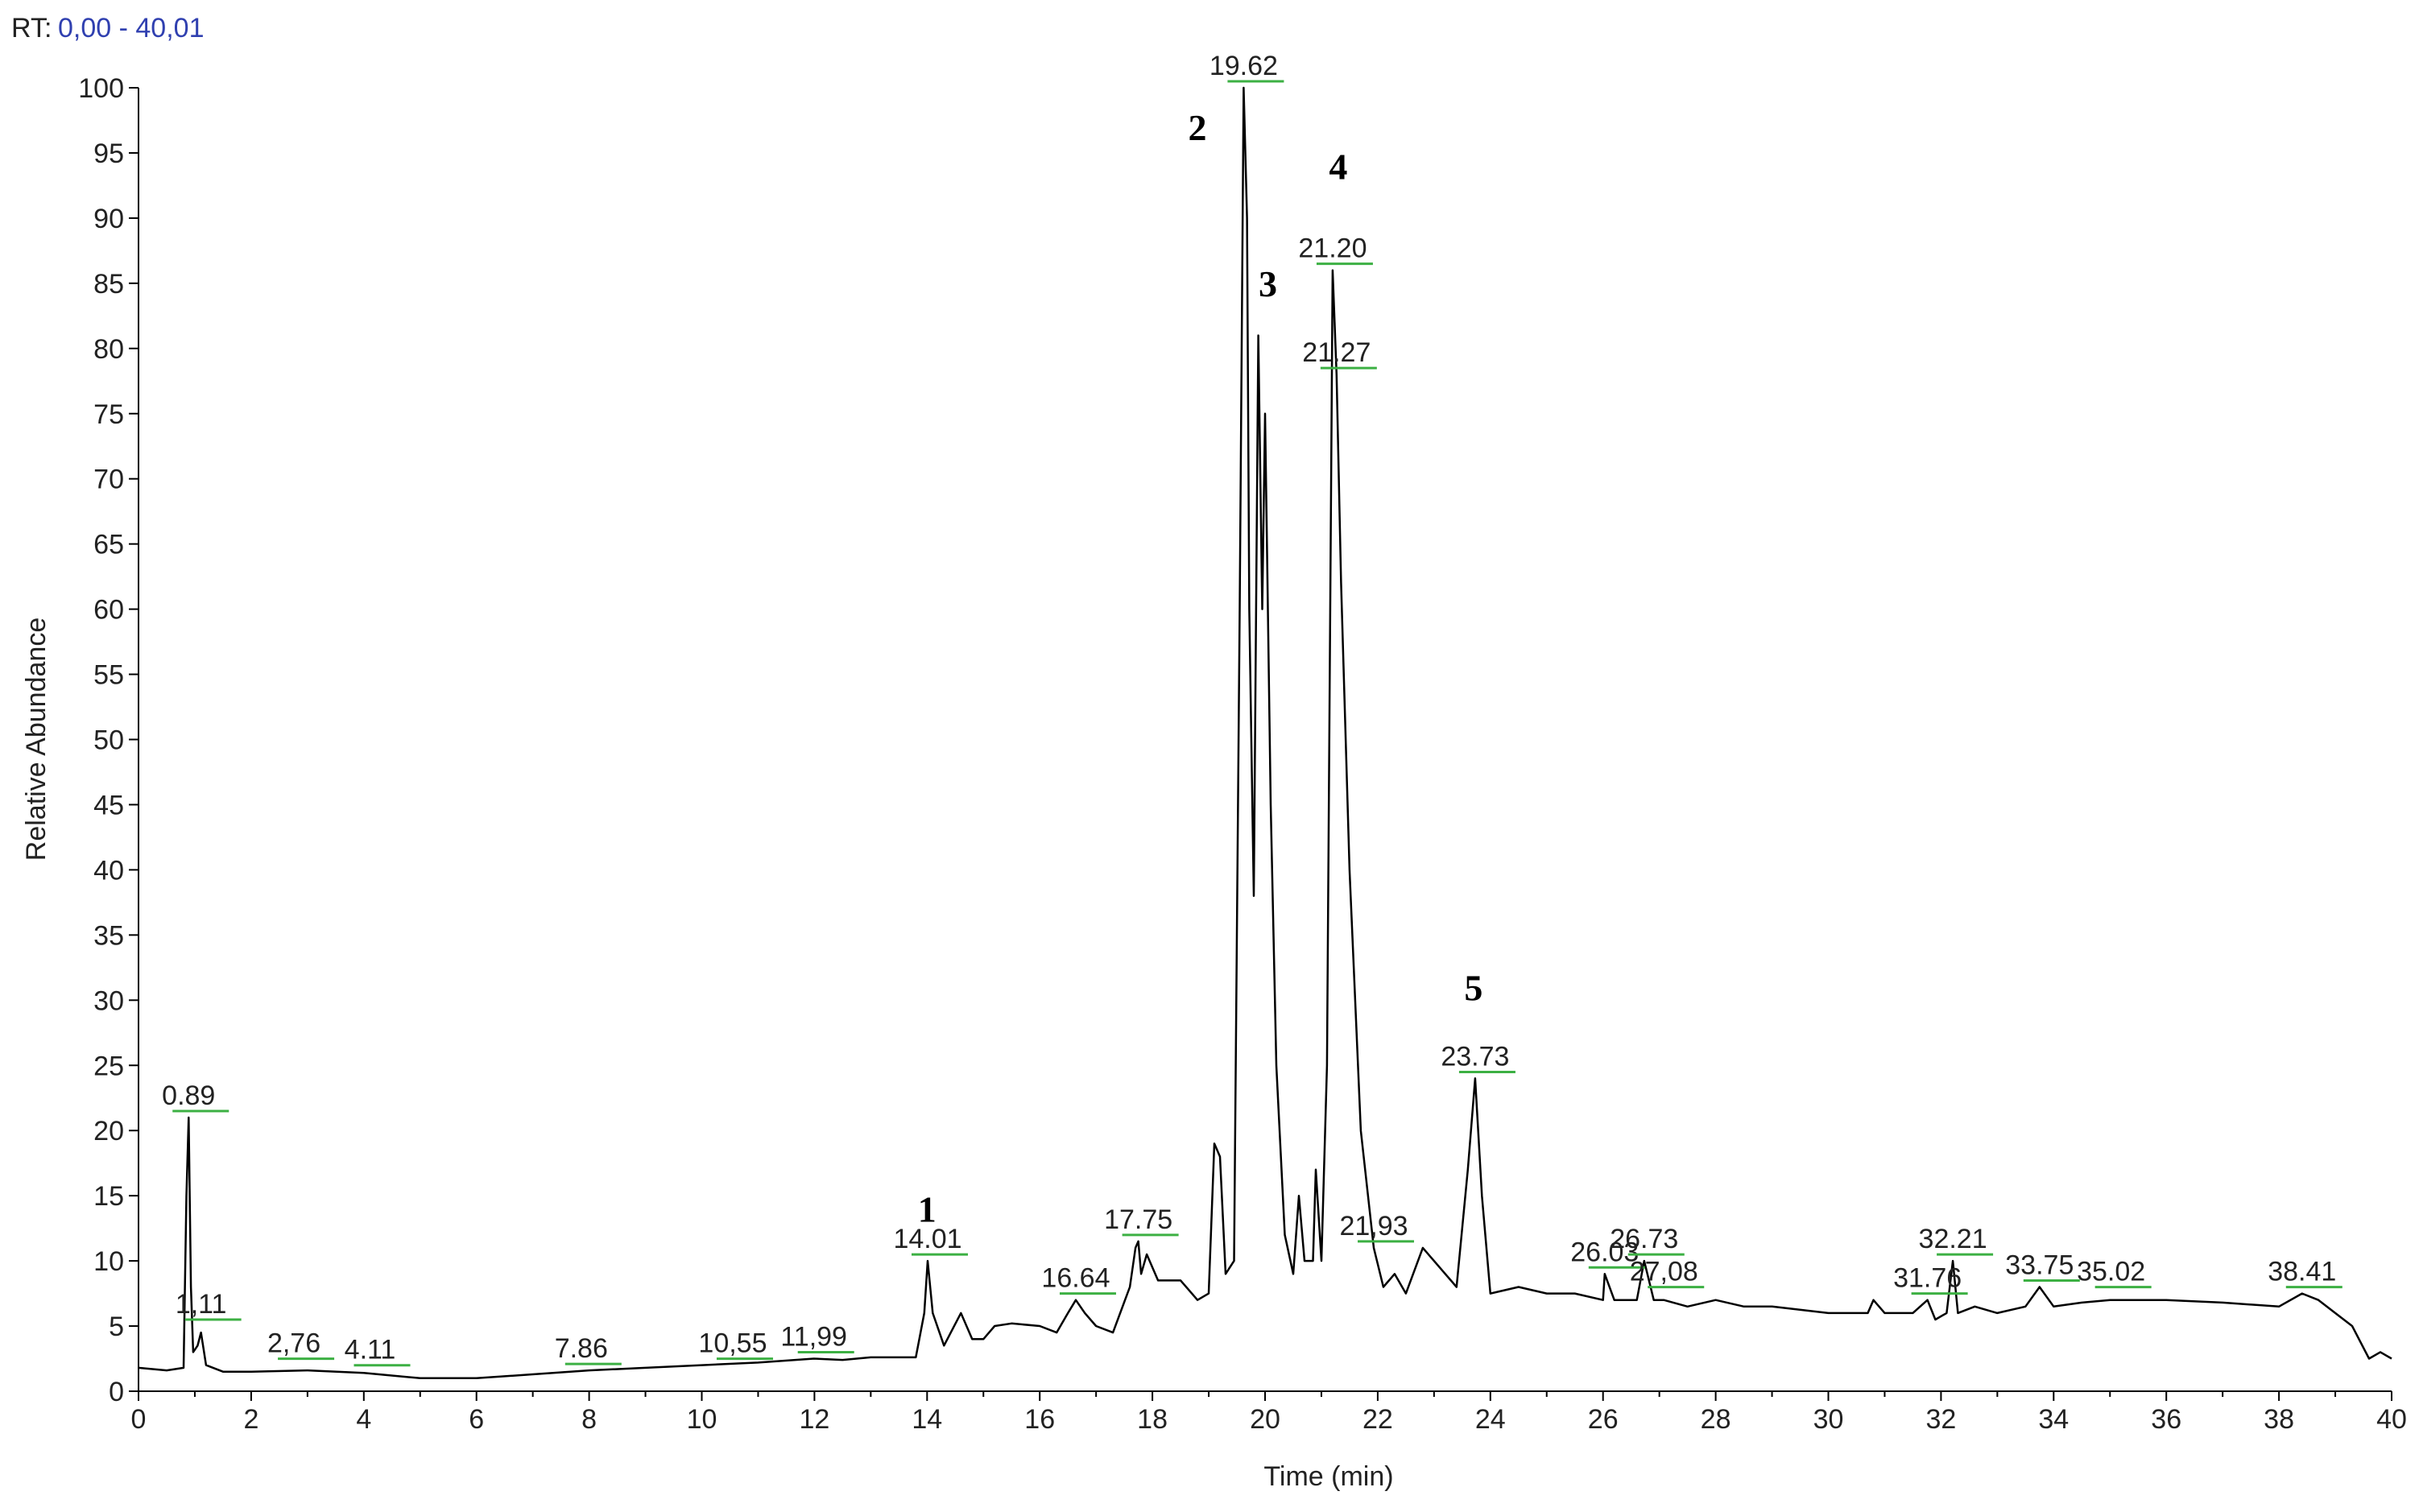 Image resolution: width=2419 pixels, height=1512 pixels. I want to click on x-tick-label: 24, so click(1490, 1419).